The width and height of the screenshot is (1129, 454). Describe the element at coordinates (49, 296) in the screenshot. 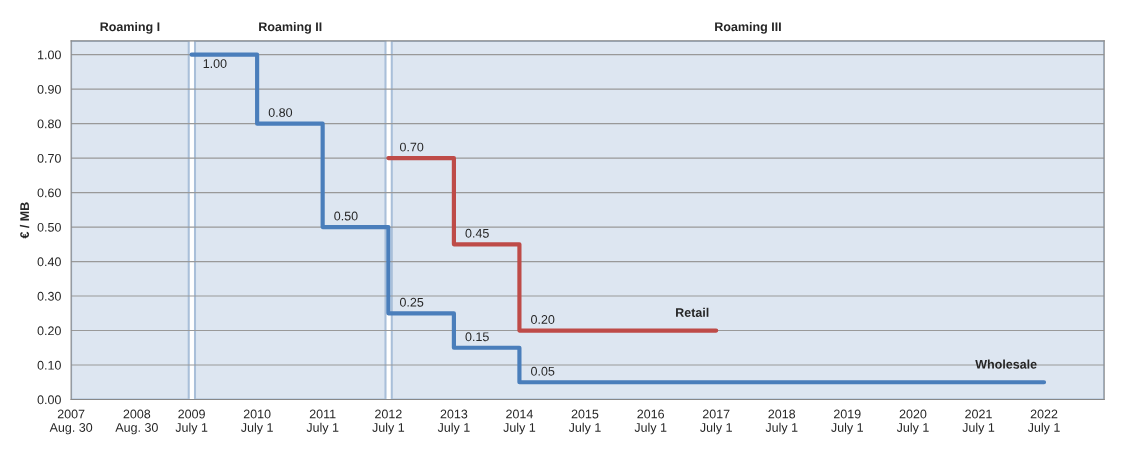

I see `y-tick-label: 0.30` at that location.